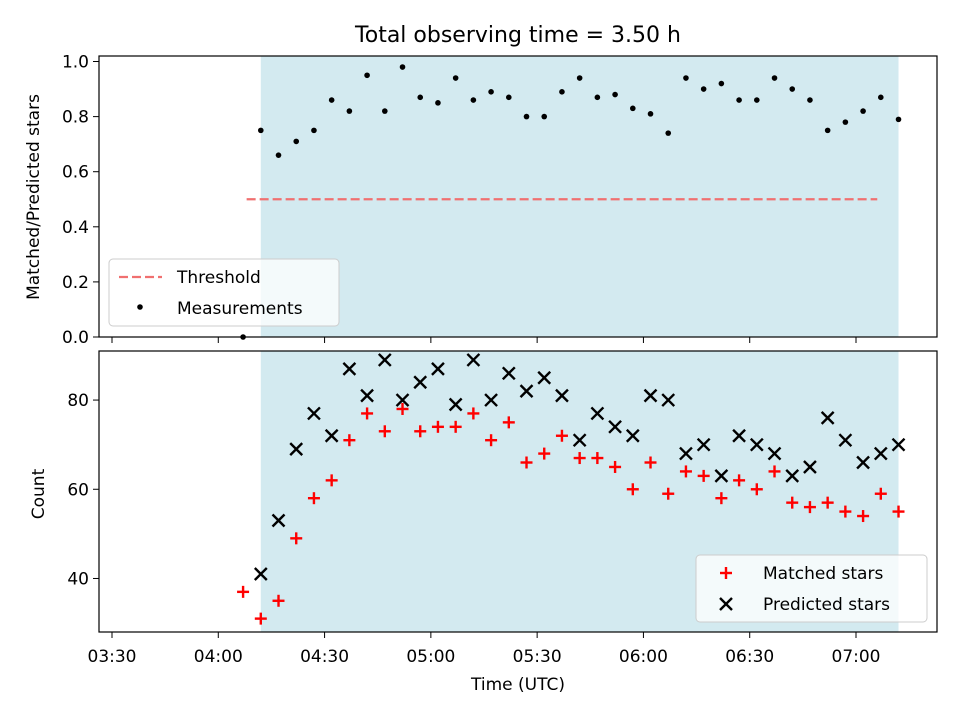 The image size is (960, 724). I want to click on ratio-legend-box, so click(224, 292).